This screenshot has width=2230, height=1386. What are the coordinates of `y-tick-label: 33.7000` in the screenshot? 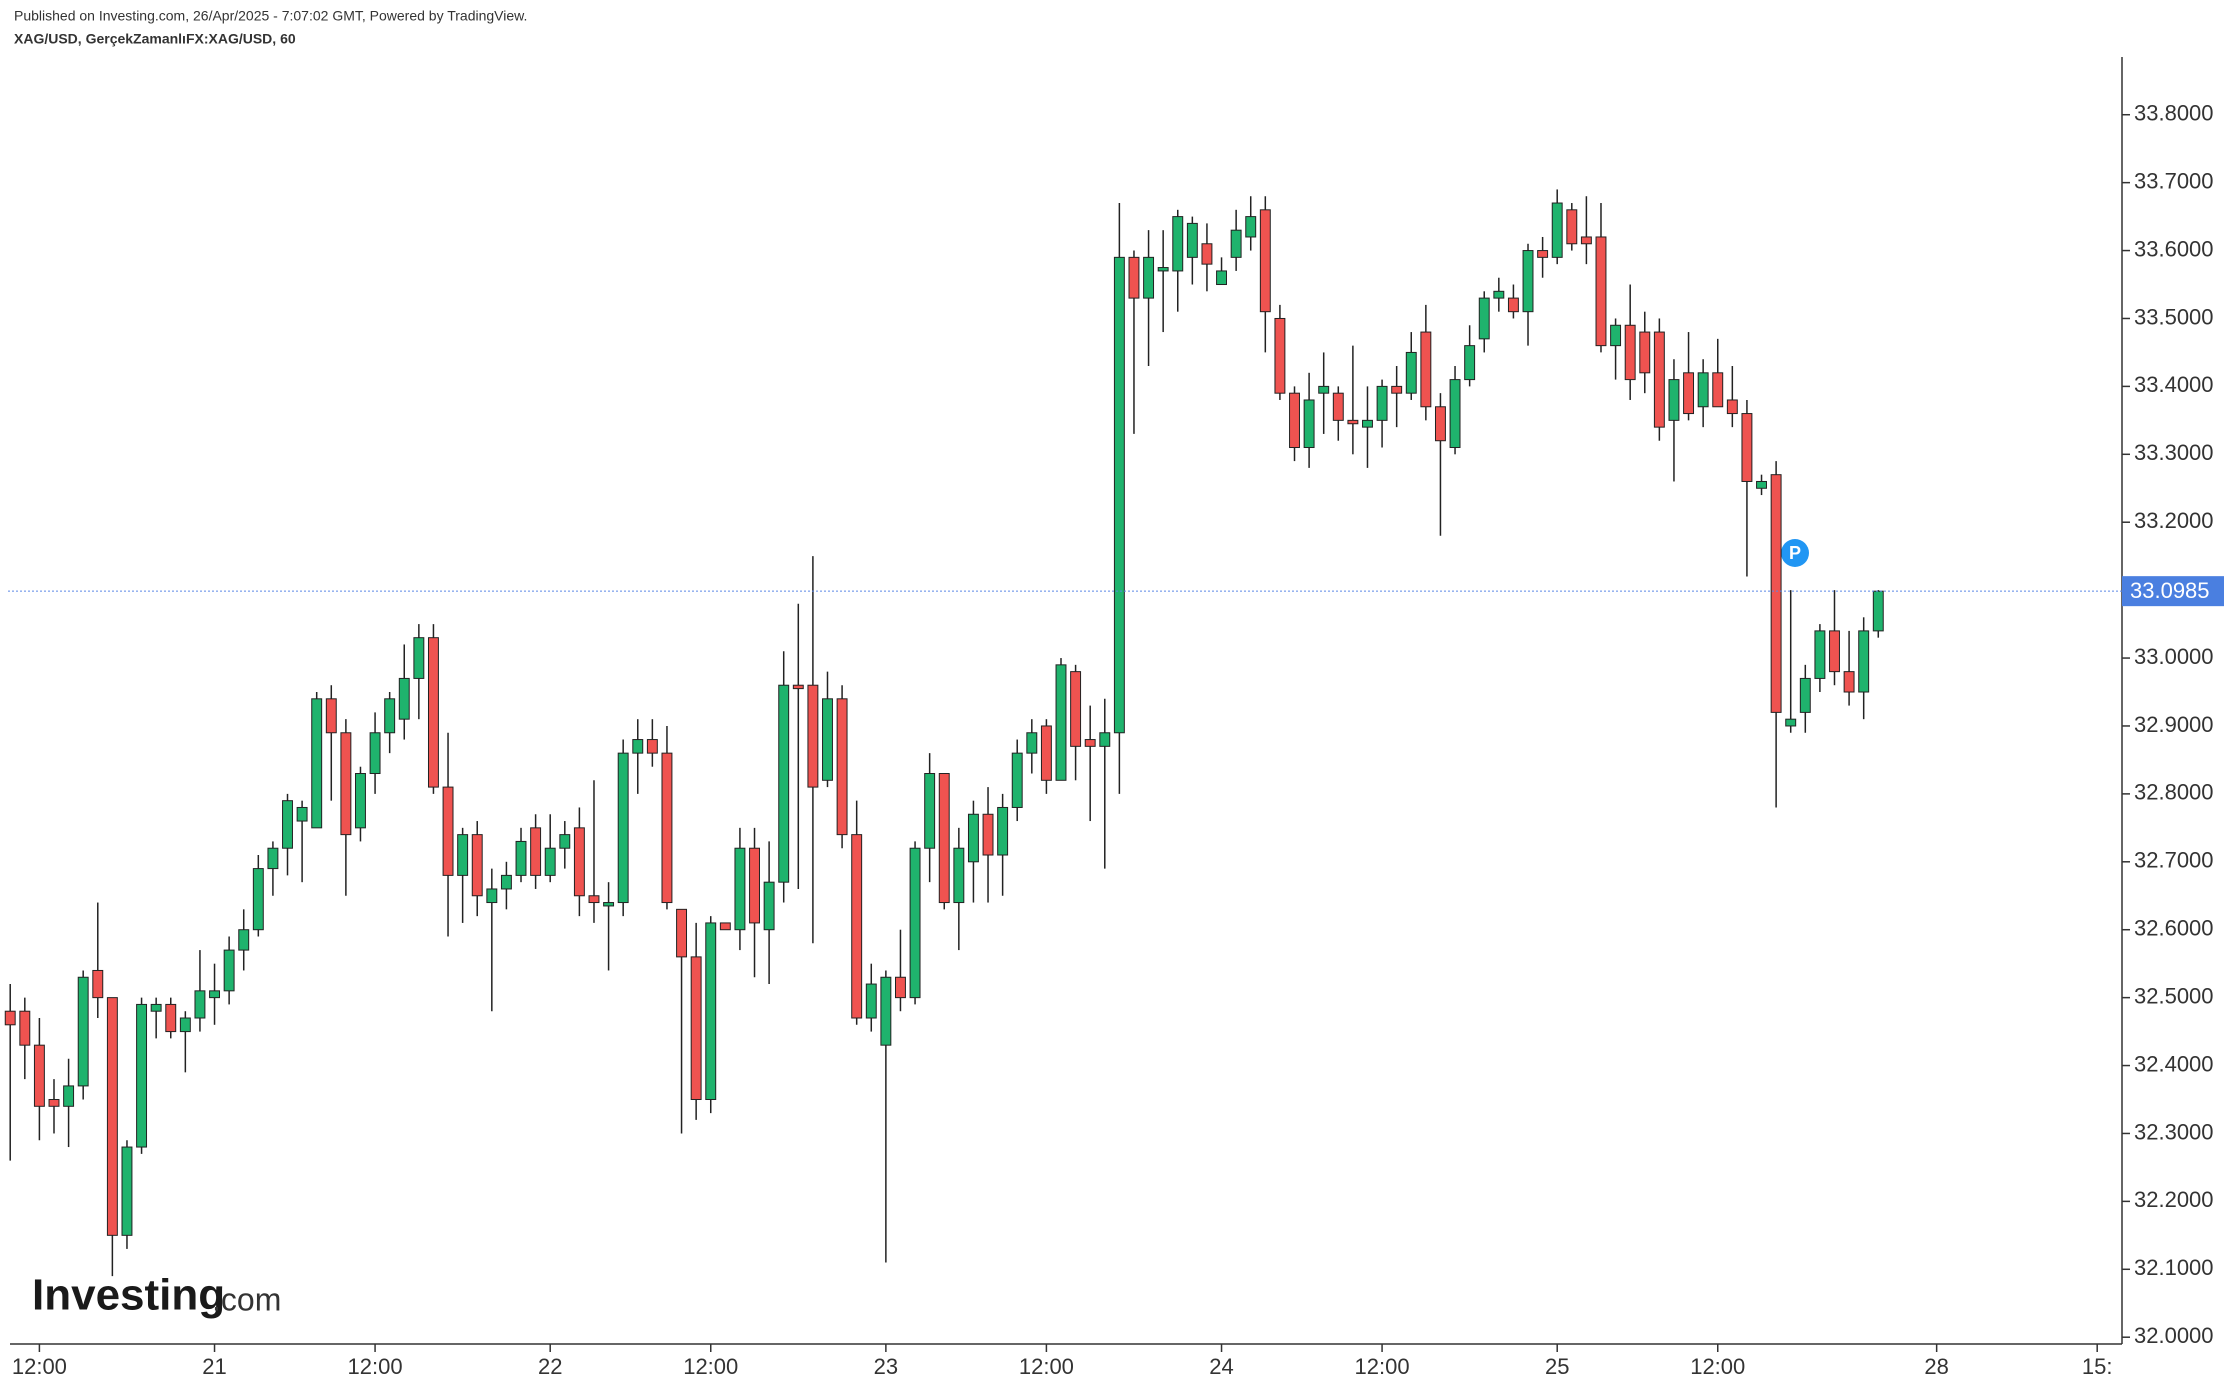 It's located at (2174, 180).